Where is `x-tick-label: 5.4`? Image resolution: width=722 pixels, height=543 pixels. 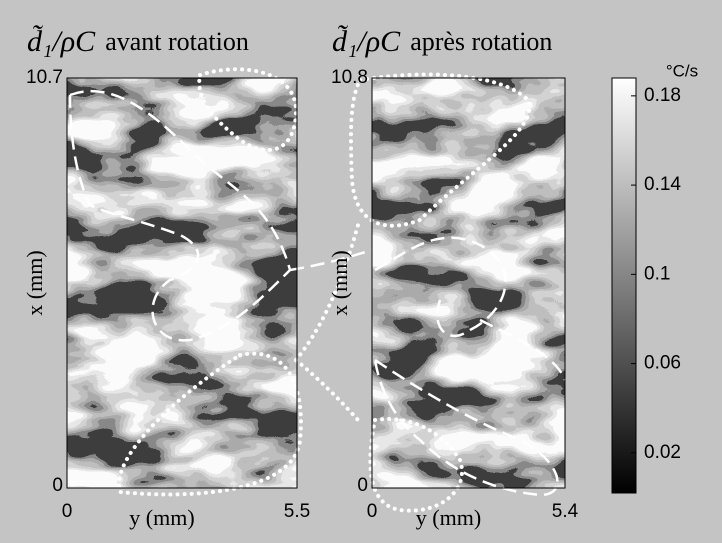 x-tick-label: 5.4 is located at coordinates (565, 511).